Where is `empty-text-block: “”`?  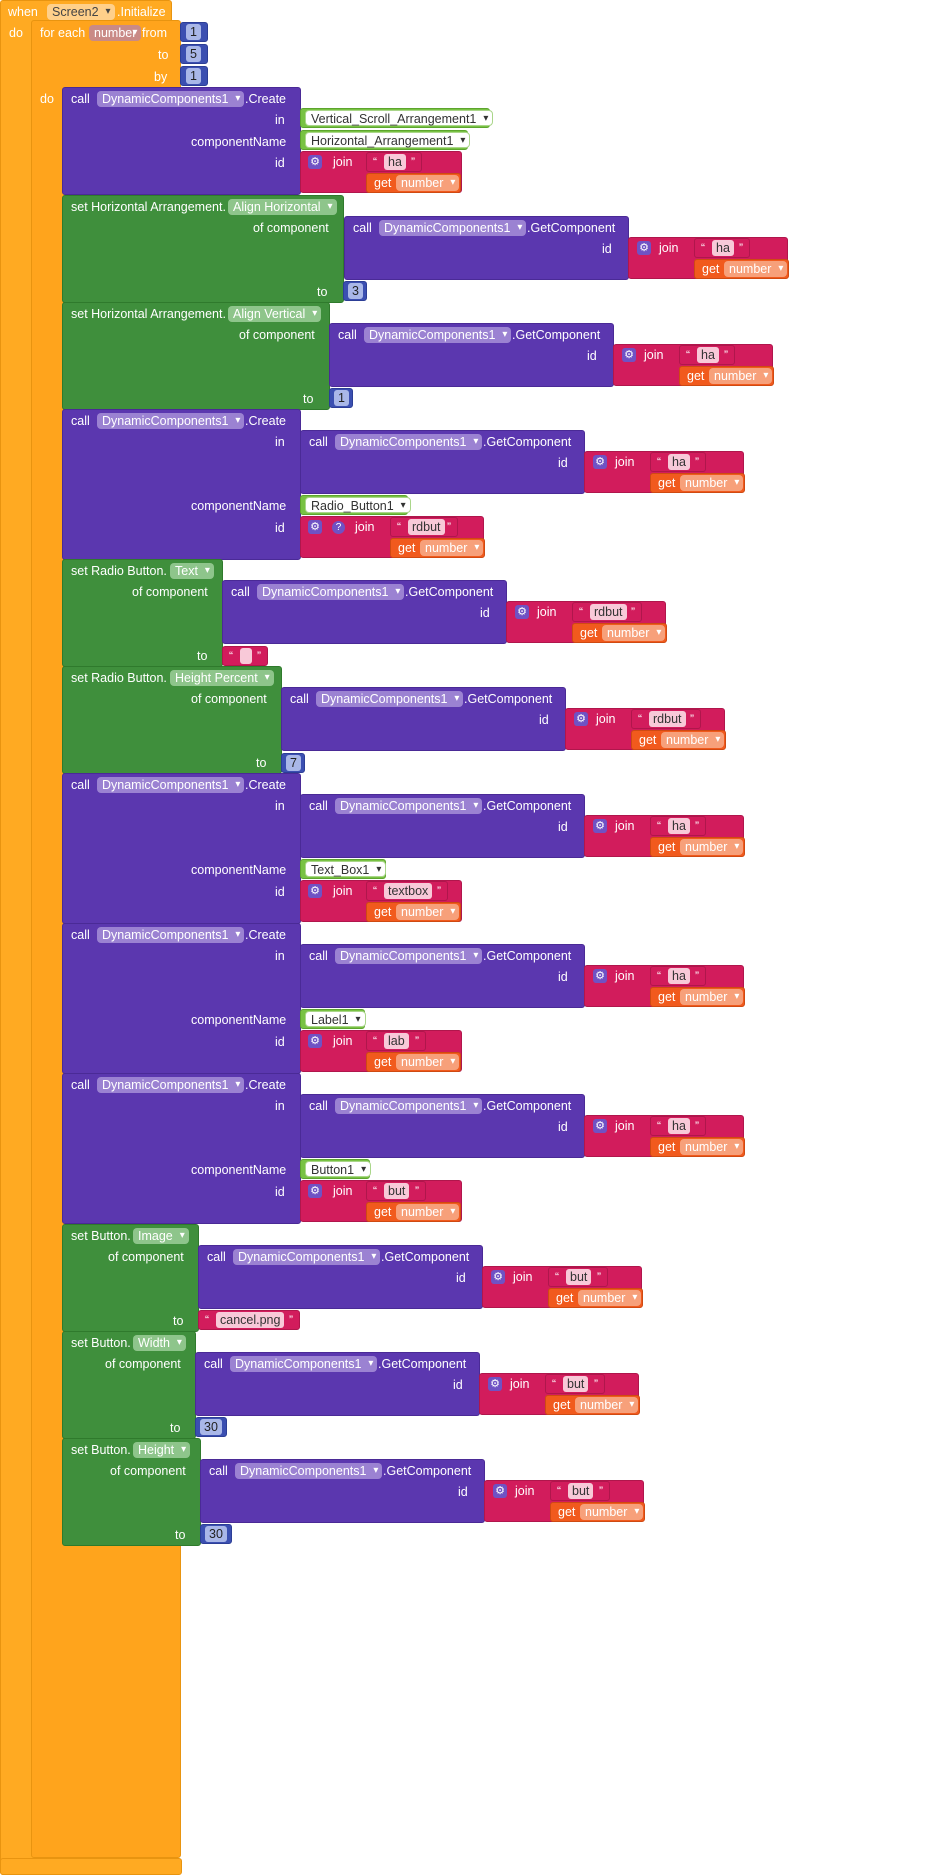
empty-text-block: “” is located at coordinates (245, 656).